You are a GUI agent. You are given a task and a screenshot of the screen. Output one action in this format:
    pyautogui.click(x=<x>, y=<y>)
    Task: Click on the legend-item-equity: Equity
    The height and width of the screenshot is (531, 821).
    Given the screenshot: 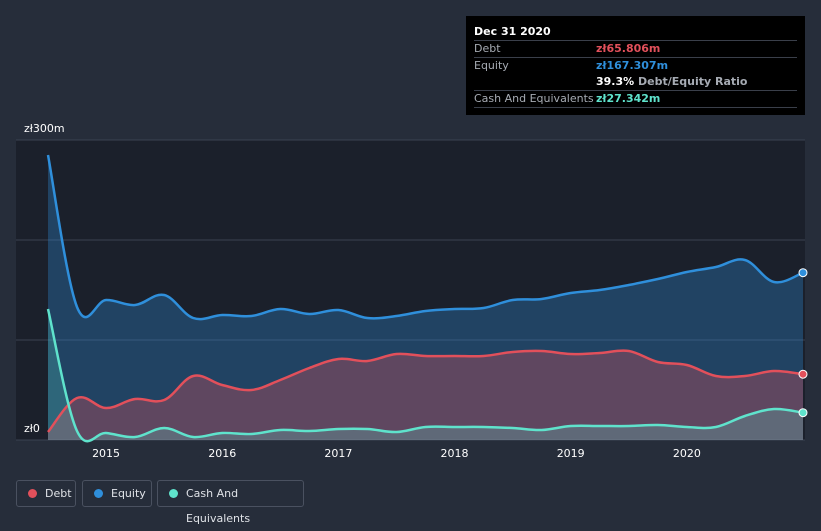 What is the action you would take?
    pyautogui.click(x=117, y=493)
    